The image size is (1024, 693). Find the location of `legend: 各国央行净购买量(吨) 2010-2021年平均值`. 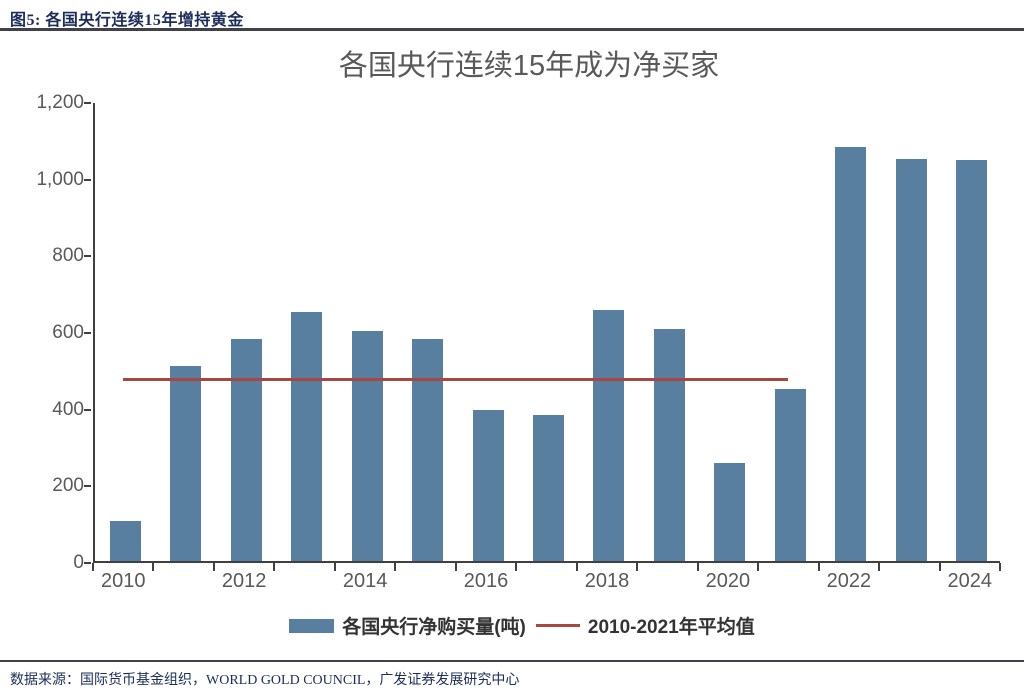

legend: 各国央行净购买量(吨) 2010-2021年平均值 is located at coordinates (512, 625).